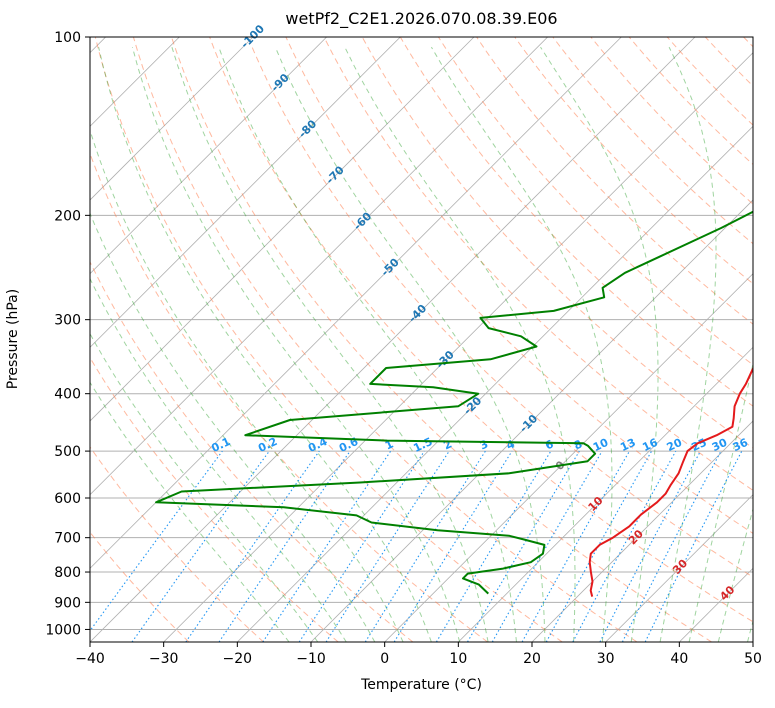 Image resolution: width=775 pixels, height=708 pixels. I want to click on mixing-ratio-label: 10, so click(601, 445).